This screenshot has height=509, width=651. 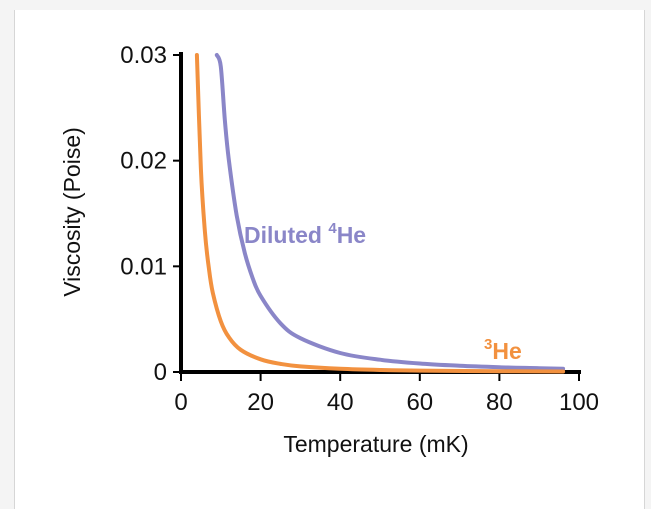 What do you see at coordinates (72, 212) in the screenshot?
I see `y-axis-label: Viscosity (Poise)` at bounding box center [72, 212].